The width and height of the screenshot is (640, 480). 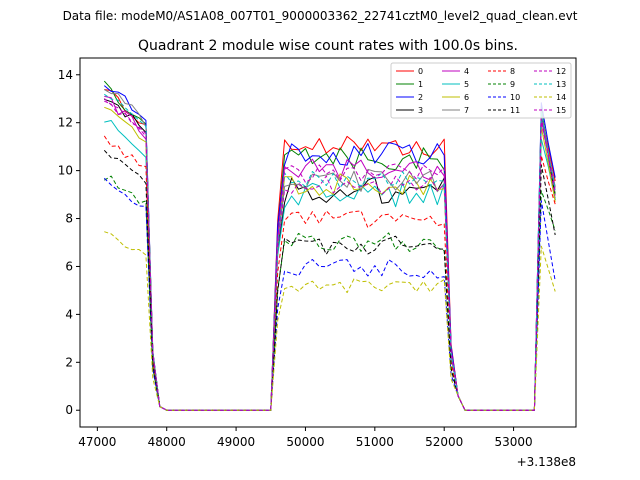 What do you see at coordinates (513, 442) in the screenshot?
I see `x-tick-label: 53000` at bounding box center [513, 442].